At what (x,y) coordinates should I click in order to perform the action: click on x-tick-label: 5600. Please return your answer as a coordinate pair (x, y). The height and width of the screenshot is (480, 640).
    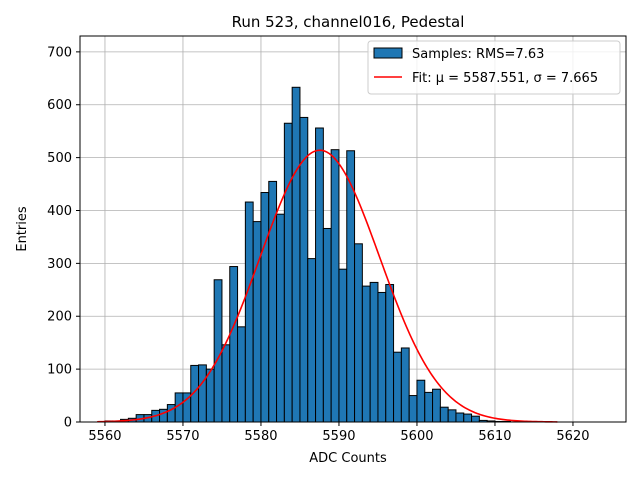
    Looking at the image, I should click on (416, 436).